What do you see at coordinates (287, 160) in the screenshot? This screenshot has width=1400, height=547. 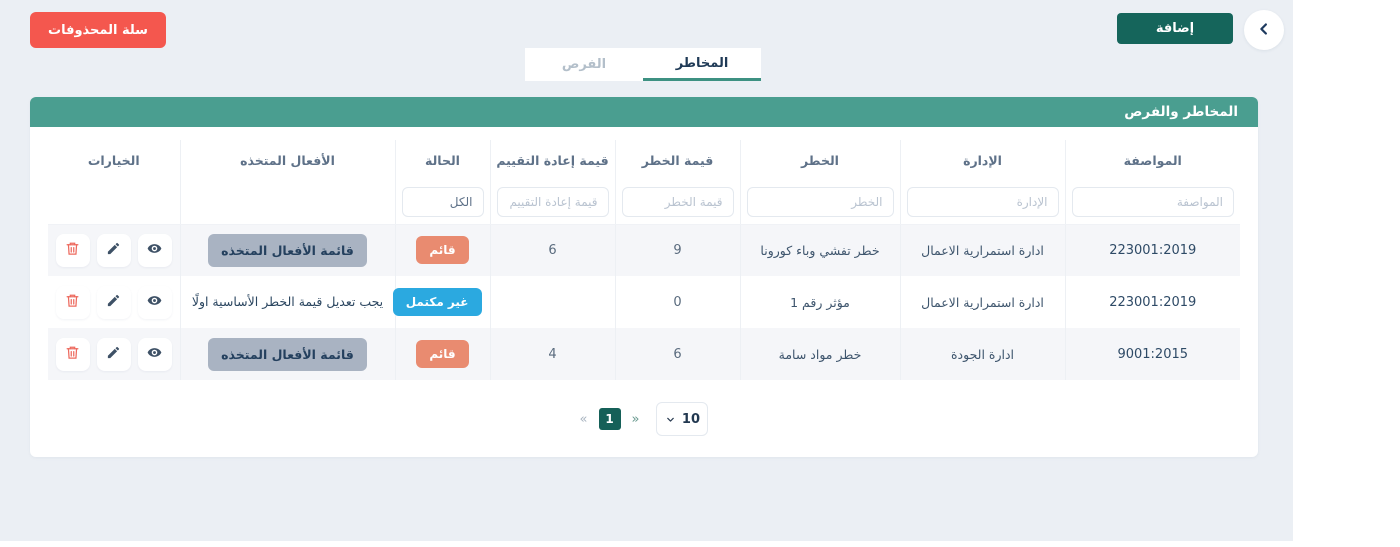 I see `col-actions-taken: الأفعال المتخذه` at bounding box center [287, 160].